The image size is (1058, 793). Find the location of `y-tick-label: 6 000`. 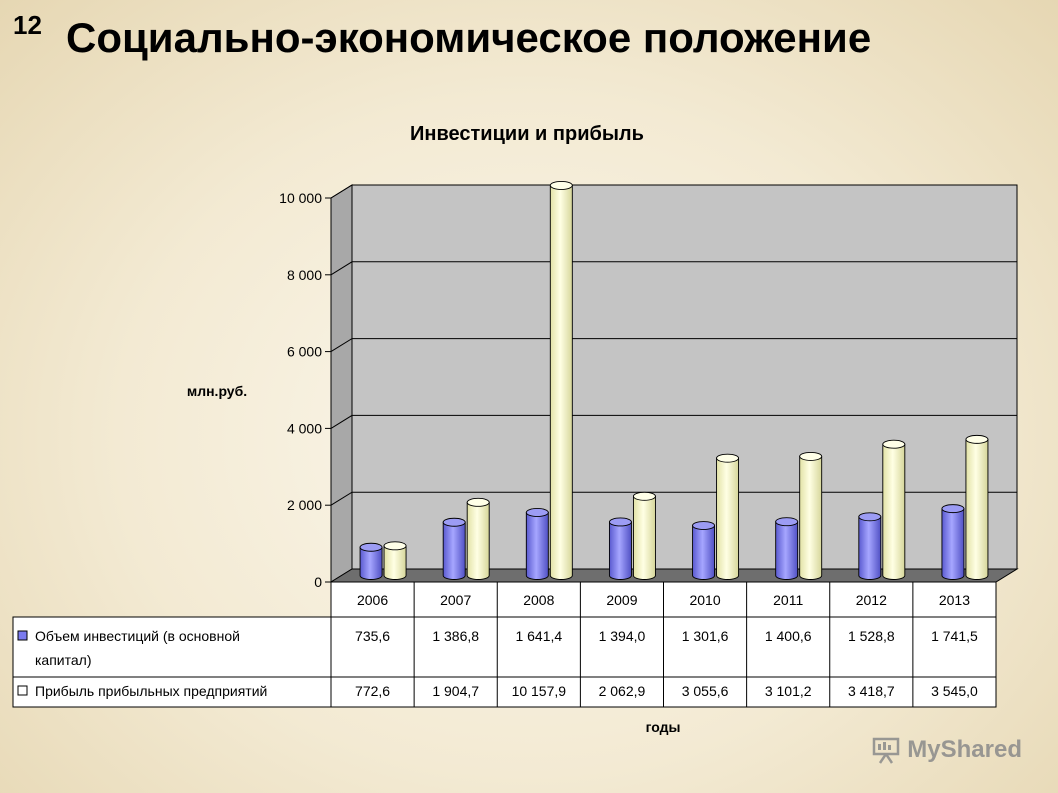

y-tick-label: 6 000 is located at coordinates (304, 352).